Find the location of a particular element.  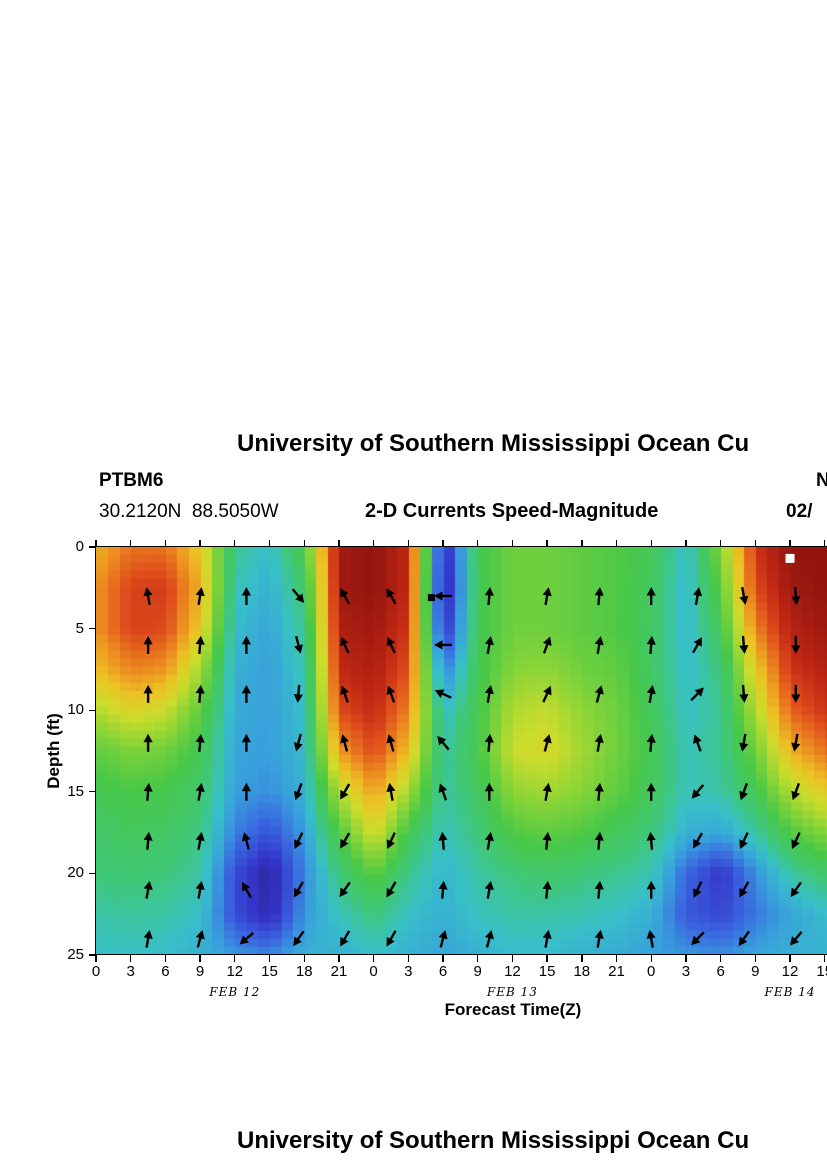

x-tick-label: 15 is located at coordinates (269, 971).